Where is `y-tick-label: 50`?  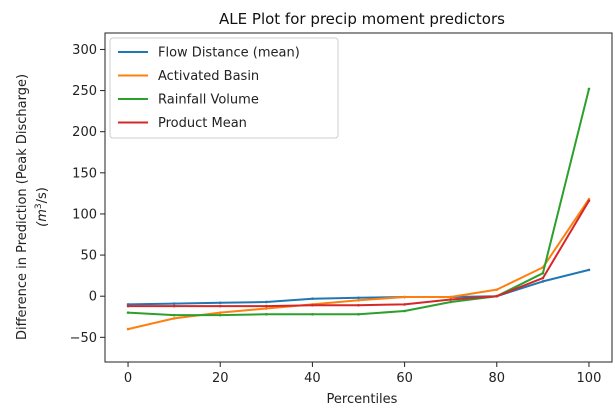 y-tick-label: 50 is located at coordinates (88, 256).